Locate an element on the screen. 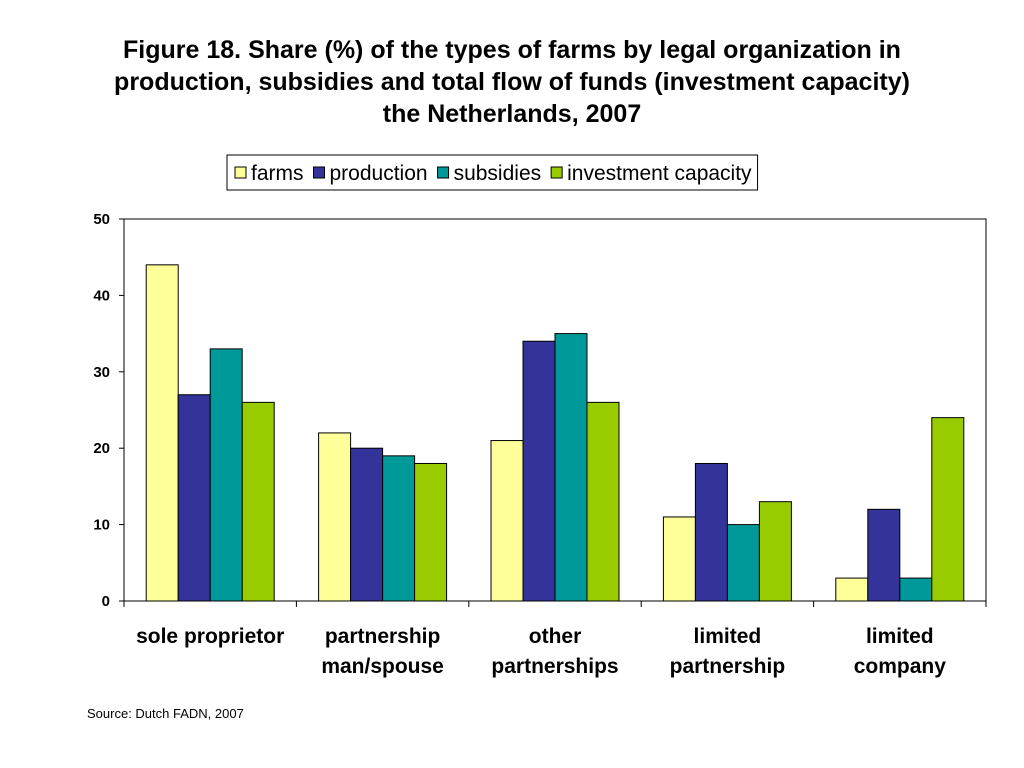  legend-frame is located at coordinates (492, 172).